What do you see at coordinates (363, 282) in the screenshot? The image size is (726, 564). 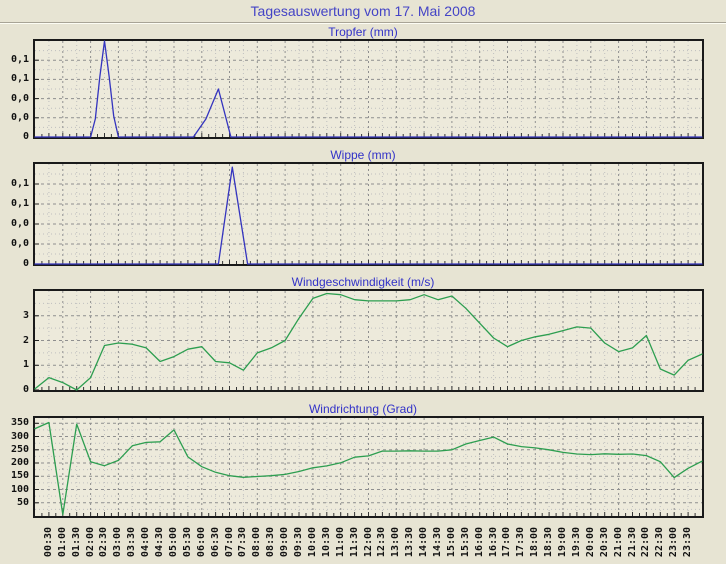 I see `chart-title-windgeschwindigkeit: Windgeschwindigkeit (m/s)` at bounding box center [363, 282].